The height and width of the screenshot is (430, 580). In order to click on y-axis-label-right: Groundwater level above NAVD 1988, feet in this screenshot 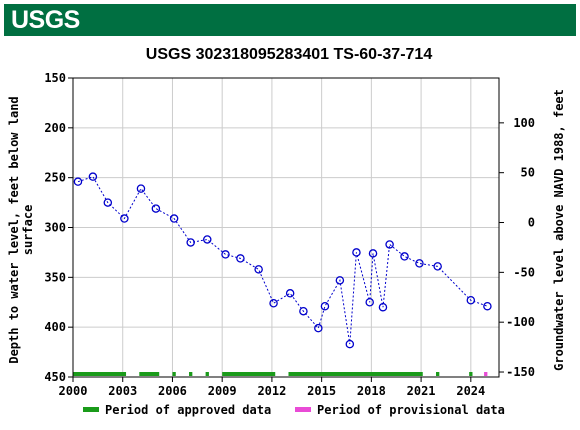, I will do `click(559, 230)`.